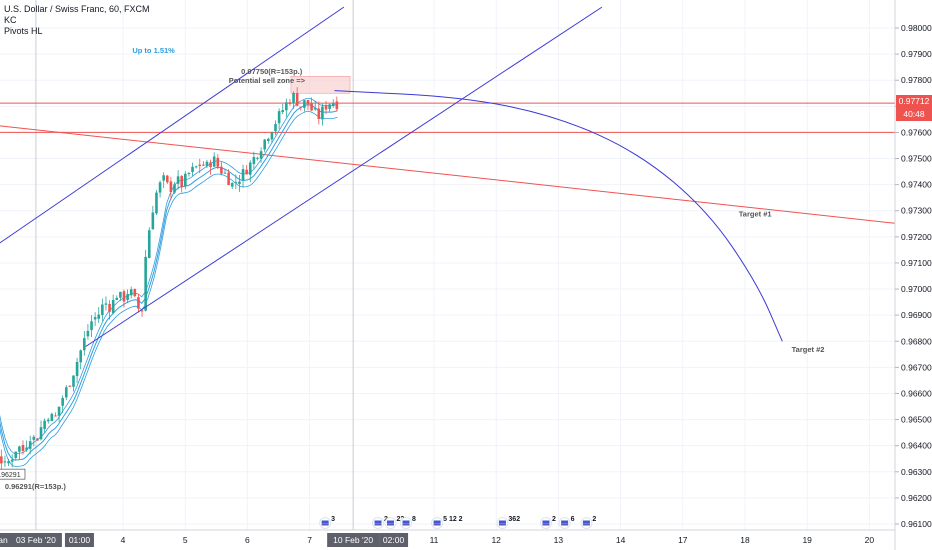 The height and width of the screenshot is (550, 932). I want to click on indicator-pivots: Pivots HL, so click(23, 31).